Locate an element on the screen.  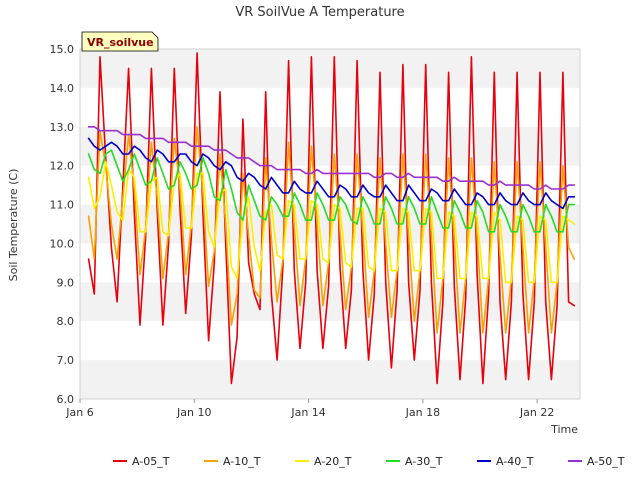
legend-label: A-20_T is located at coordinates (333, 461).